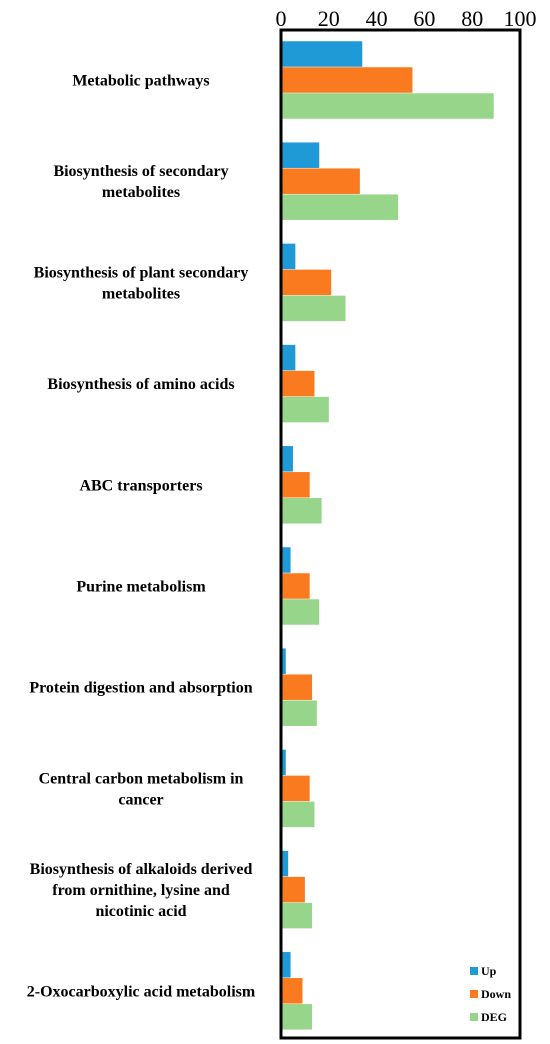  Describe the element at coordinates (474, 994) in the screenshot. I see `legend-swatch-down` at that location.